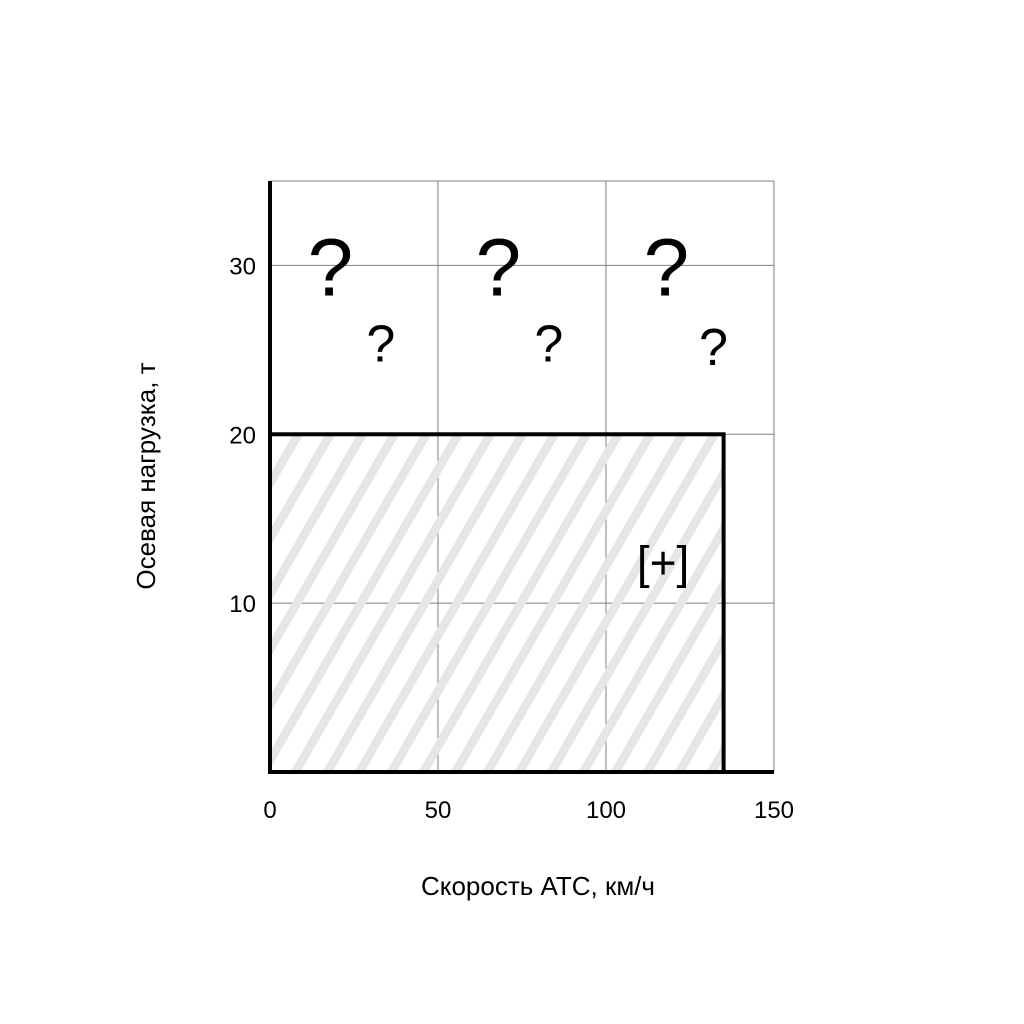 The image size is (1024, 1024). Describe the element at coordinates (146, 475) in the screenshot. I see `y-axis-label: Осевая нагрузка, т` at that location.